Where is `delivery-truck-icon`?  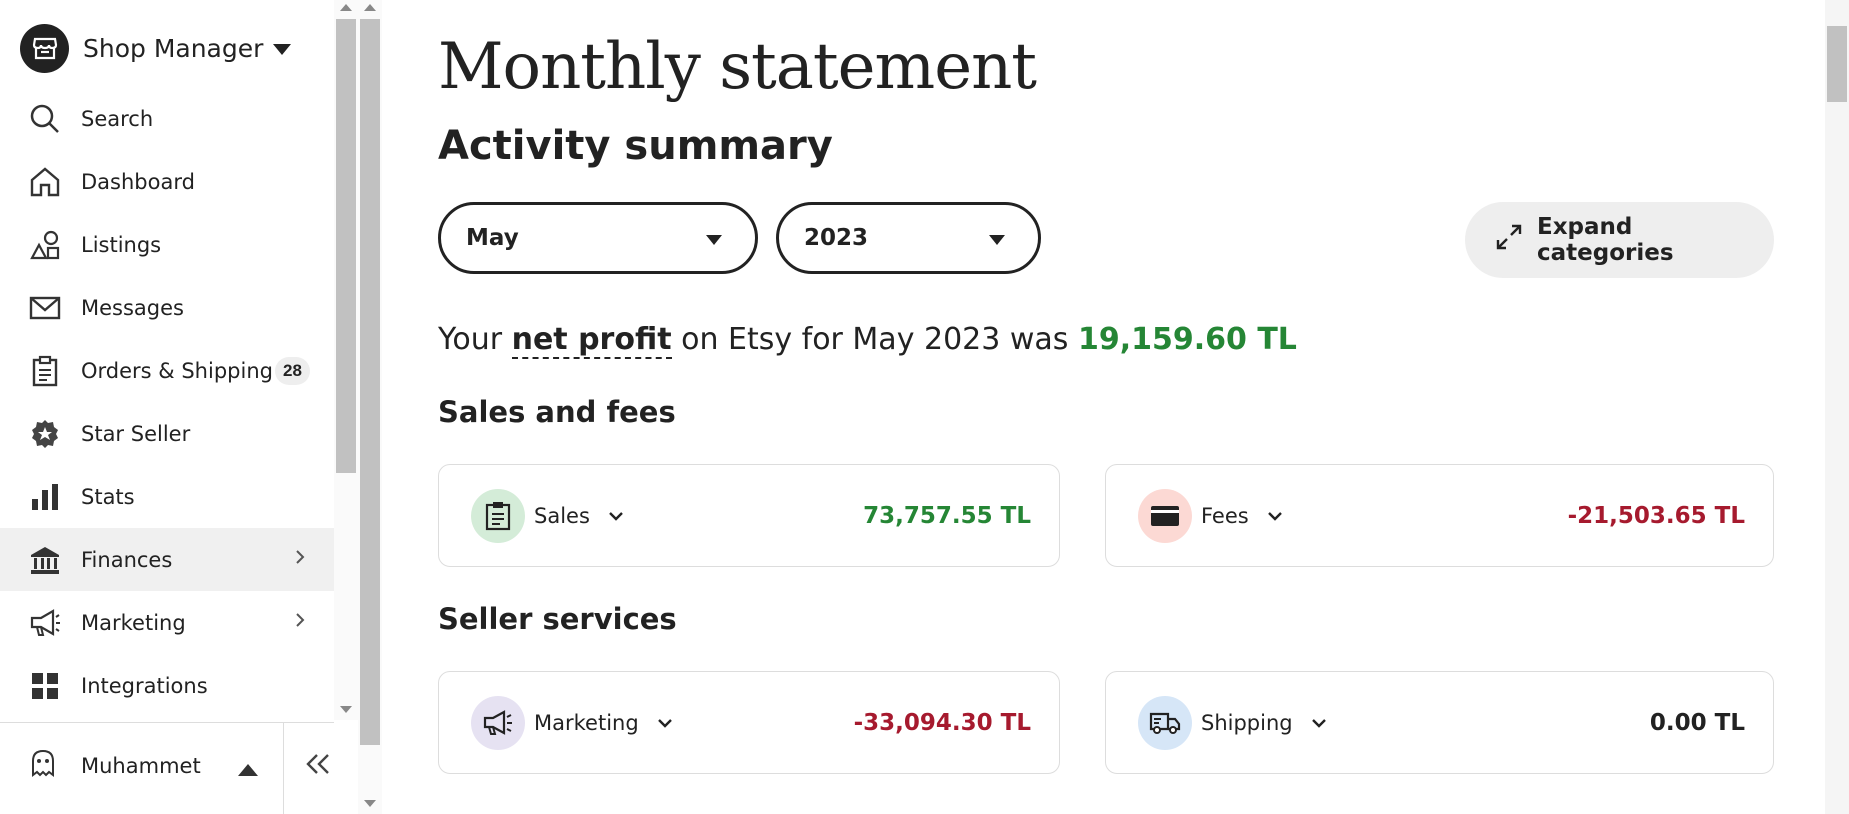
delivery-truck-icon is located at coordinates (1165, 722).